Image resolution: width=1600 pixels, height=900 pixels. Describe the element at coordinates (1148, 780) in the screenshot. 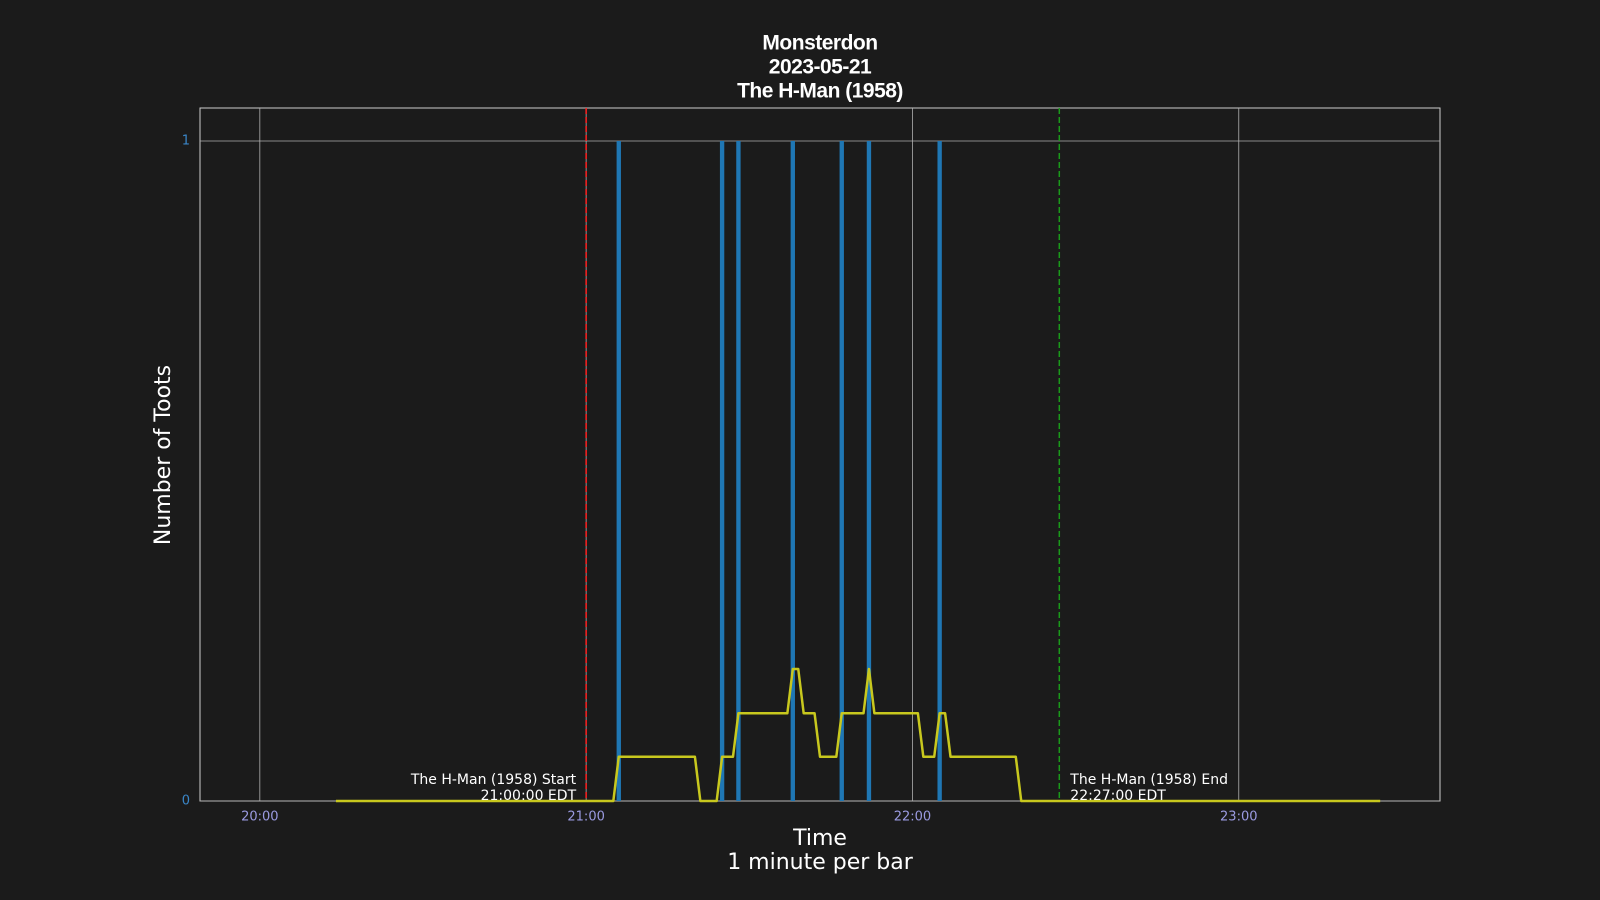

I see `annotation: The H-Man (1958) End` at that location.